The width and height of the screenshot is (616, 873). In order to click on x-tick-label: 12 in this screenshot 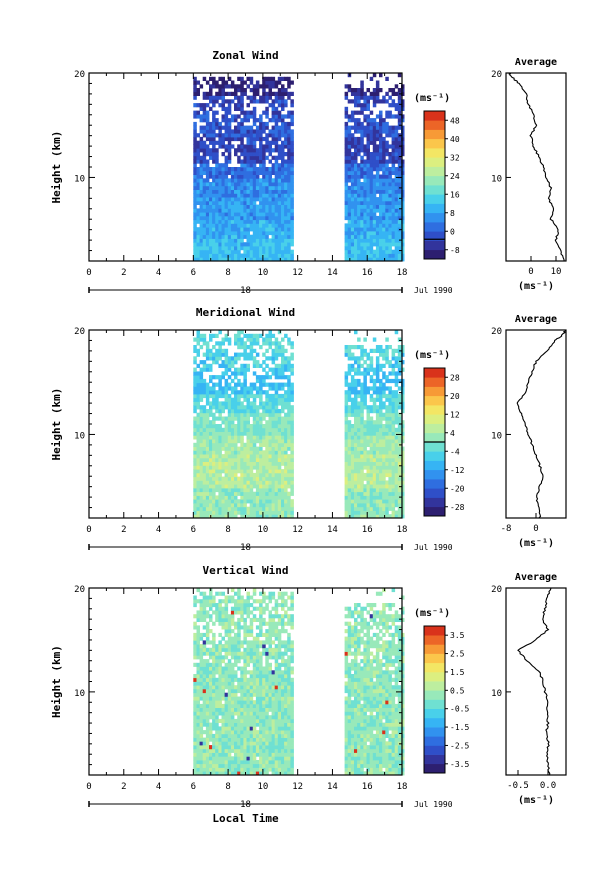, I will do `click(297, 273)`.